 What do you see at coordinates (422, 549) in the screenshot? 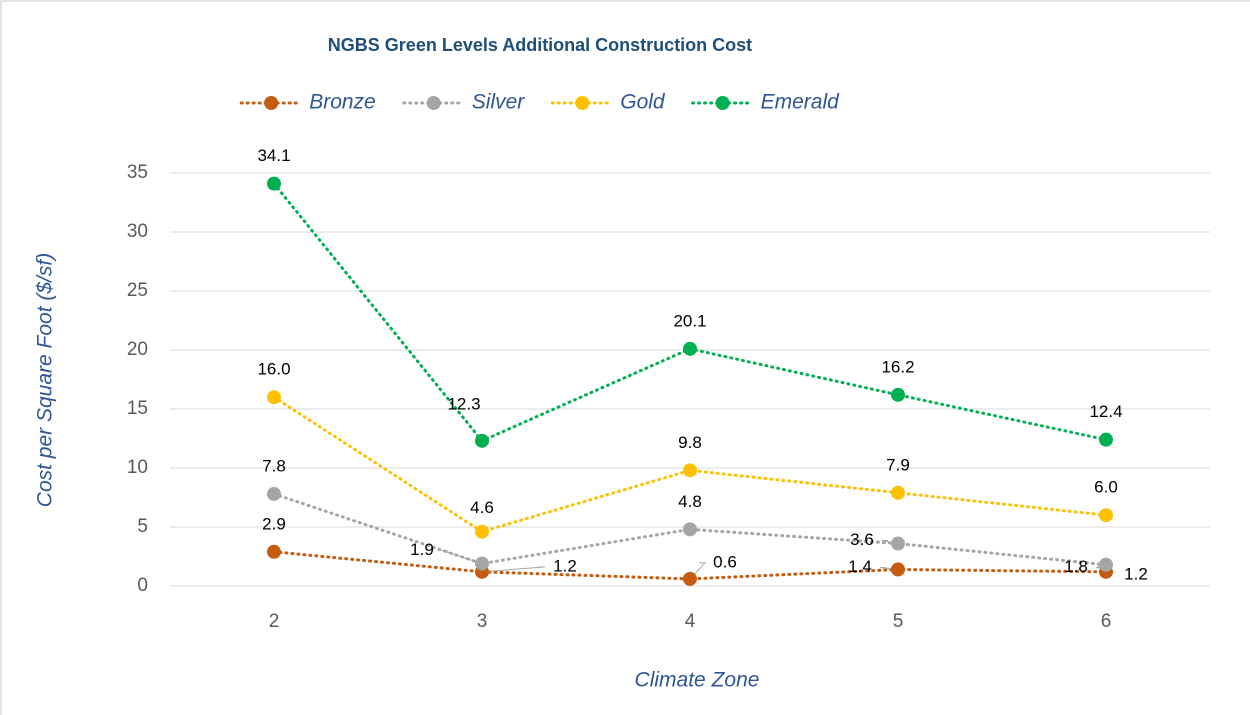
I see `data-label: 1.9` at bounding box center [422, 549].